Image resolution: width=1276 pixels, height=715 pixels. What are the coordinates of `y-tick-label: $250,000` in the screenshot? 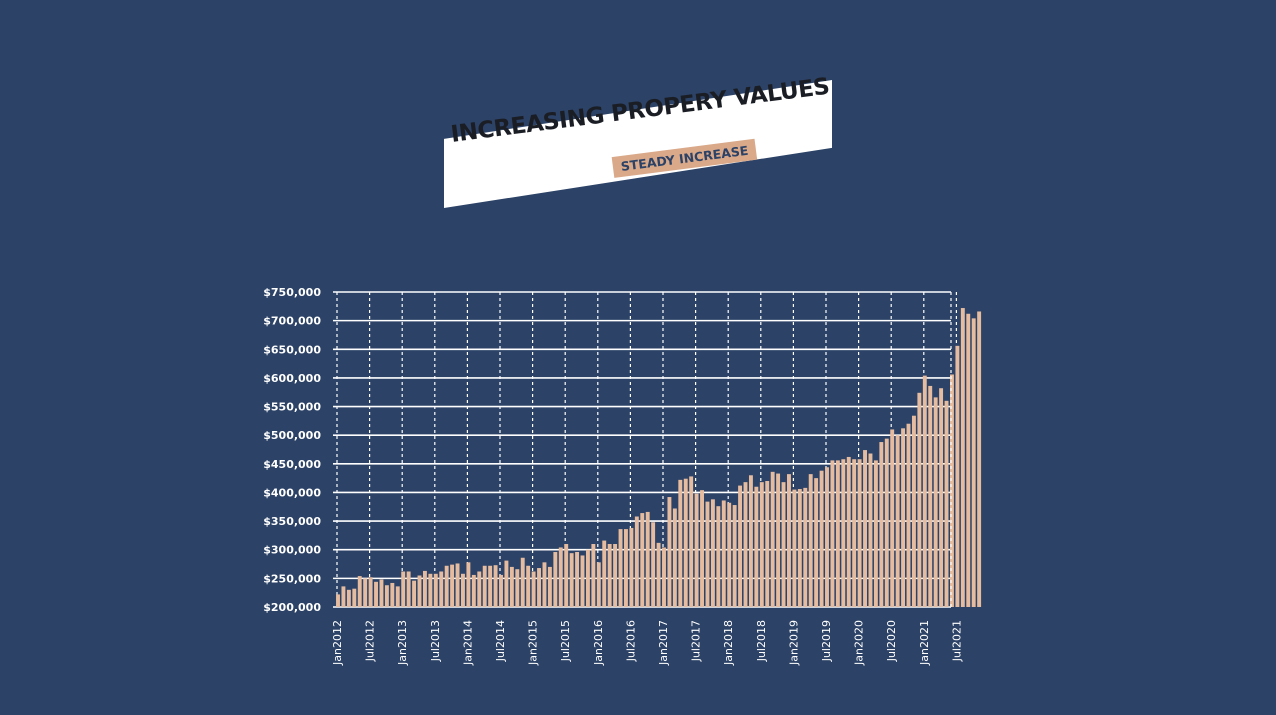 It's located at (292, 578).